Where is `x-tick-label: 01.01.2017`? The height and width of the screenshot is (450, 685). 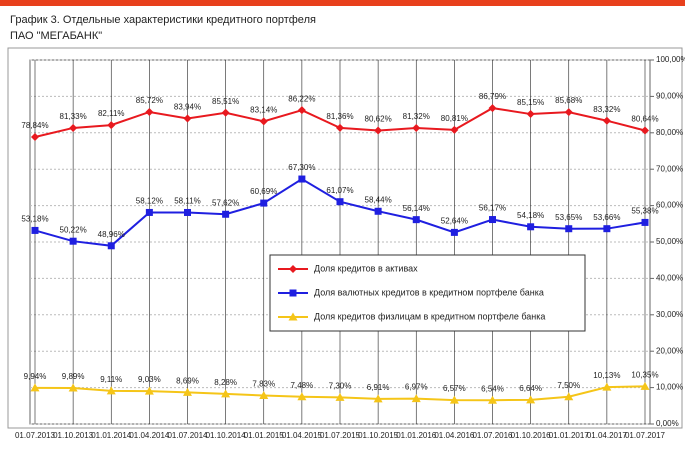 x-tick-label: 01.01.2017 is located at coordinates (569, 435).